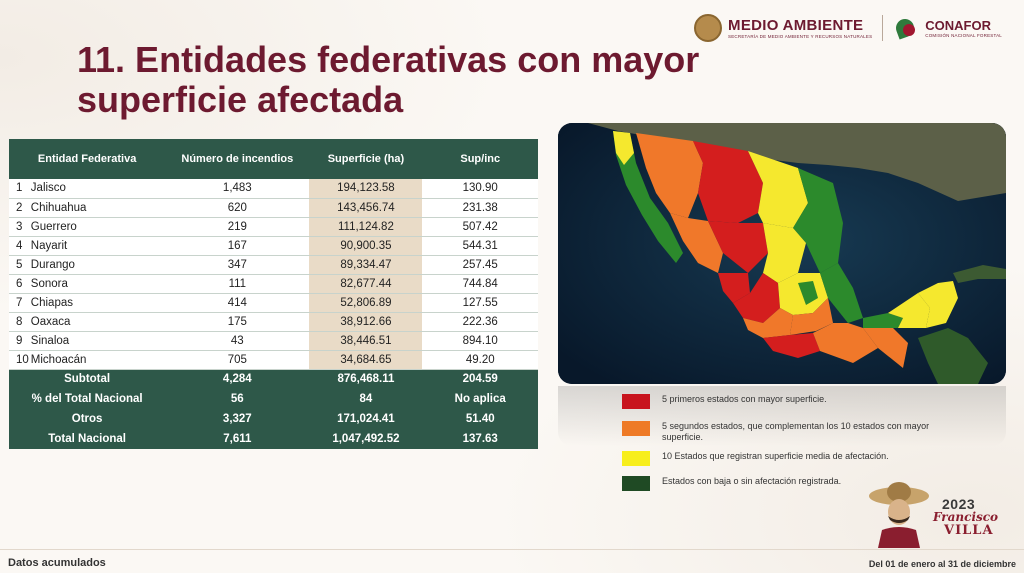 Image resolution: width=1024 pixels, height=573 pixels. I want to click on campeche-region, so click(909, 310).